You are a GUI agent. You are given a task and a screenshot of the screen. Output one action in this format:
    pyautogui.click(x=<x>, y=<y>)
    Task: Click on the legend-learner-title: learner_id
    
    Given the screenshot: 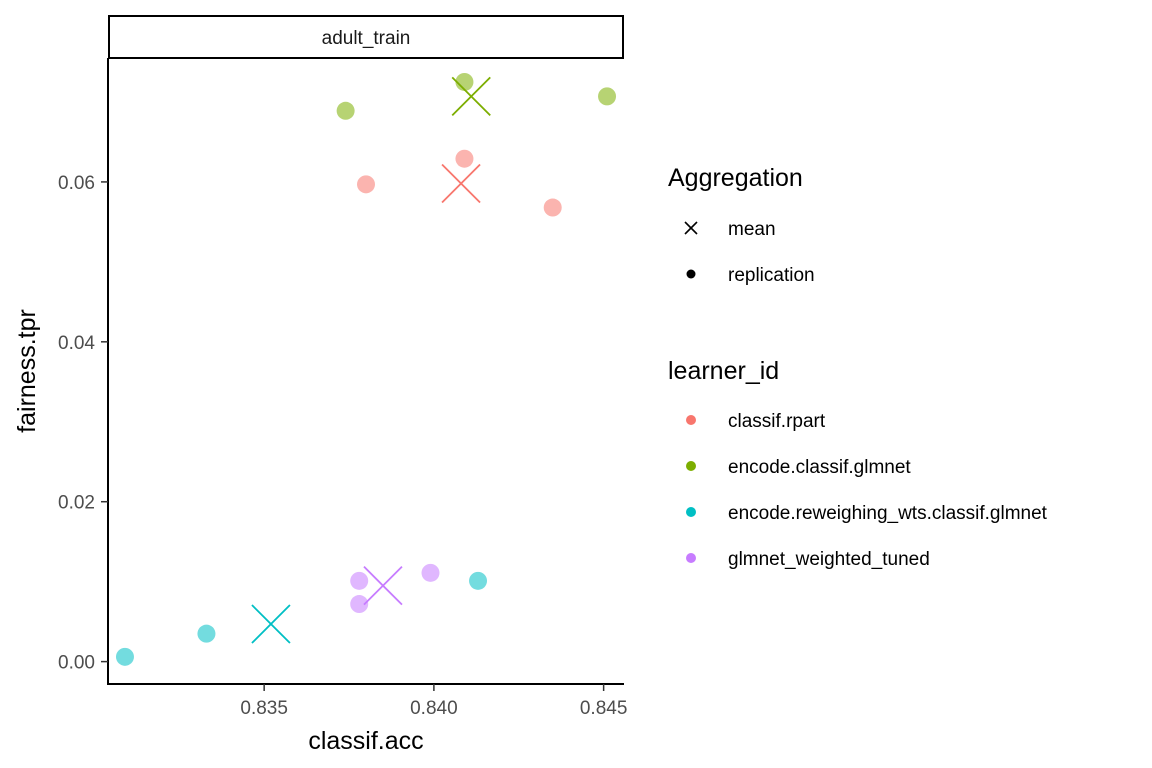 What is the action you would take?
    pyautogui.click(x=723, y=371)
    